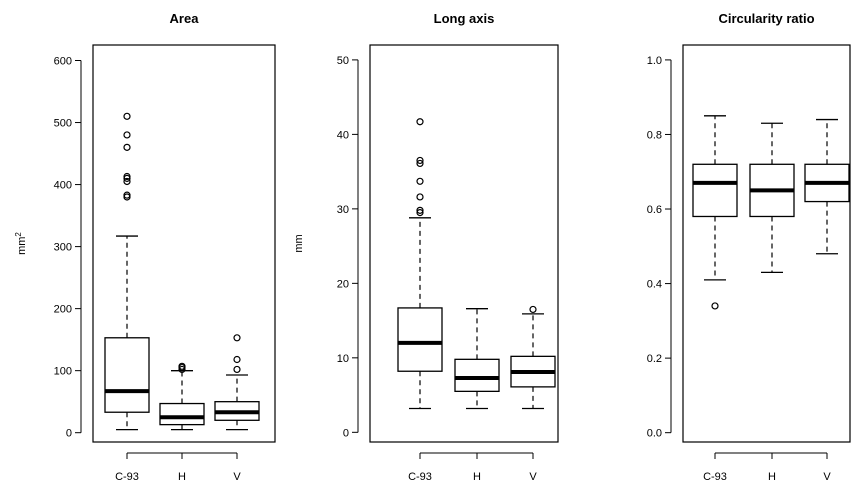 The height and width of the screenshot is (502, 855). I want to click on panel-title: Long axis, so click(464, 18).